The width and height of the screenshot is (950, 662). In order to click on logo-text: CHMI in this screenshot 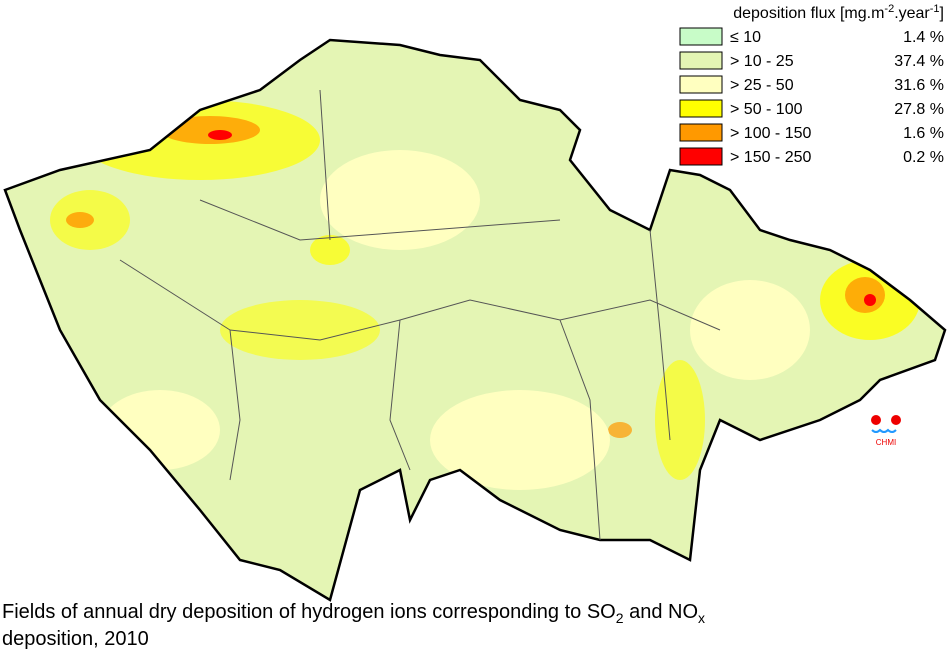, I will do `click(886, 442)`.